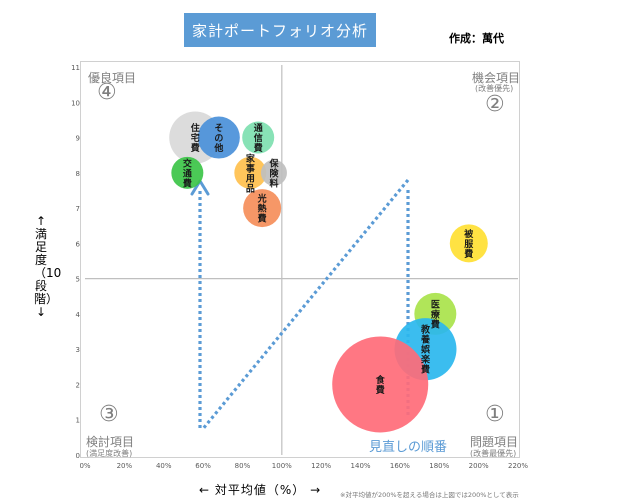 Image resolution: width=622 pixels, height=502 pixels. What do you see at coordinates (361, 466) in the screenshot?
I see `x-tick-label: 140%` at bounding box center [361, 466].